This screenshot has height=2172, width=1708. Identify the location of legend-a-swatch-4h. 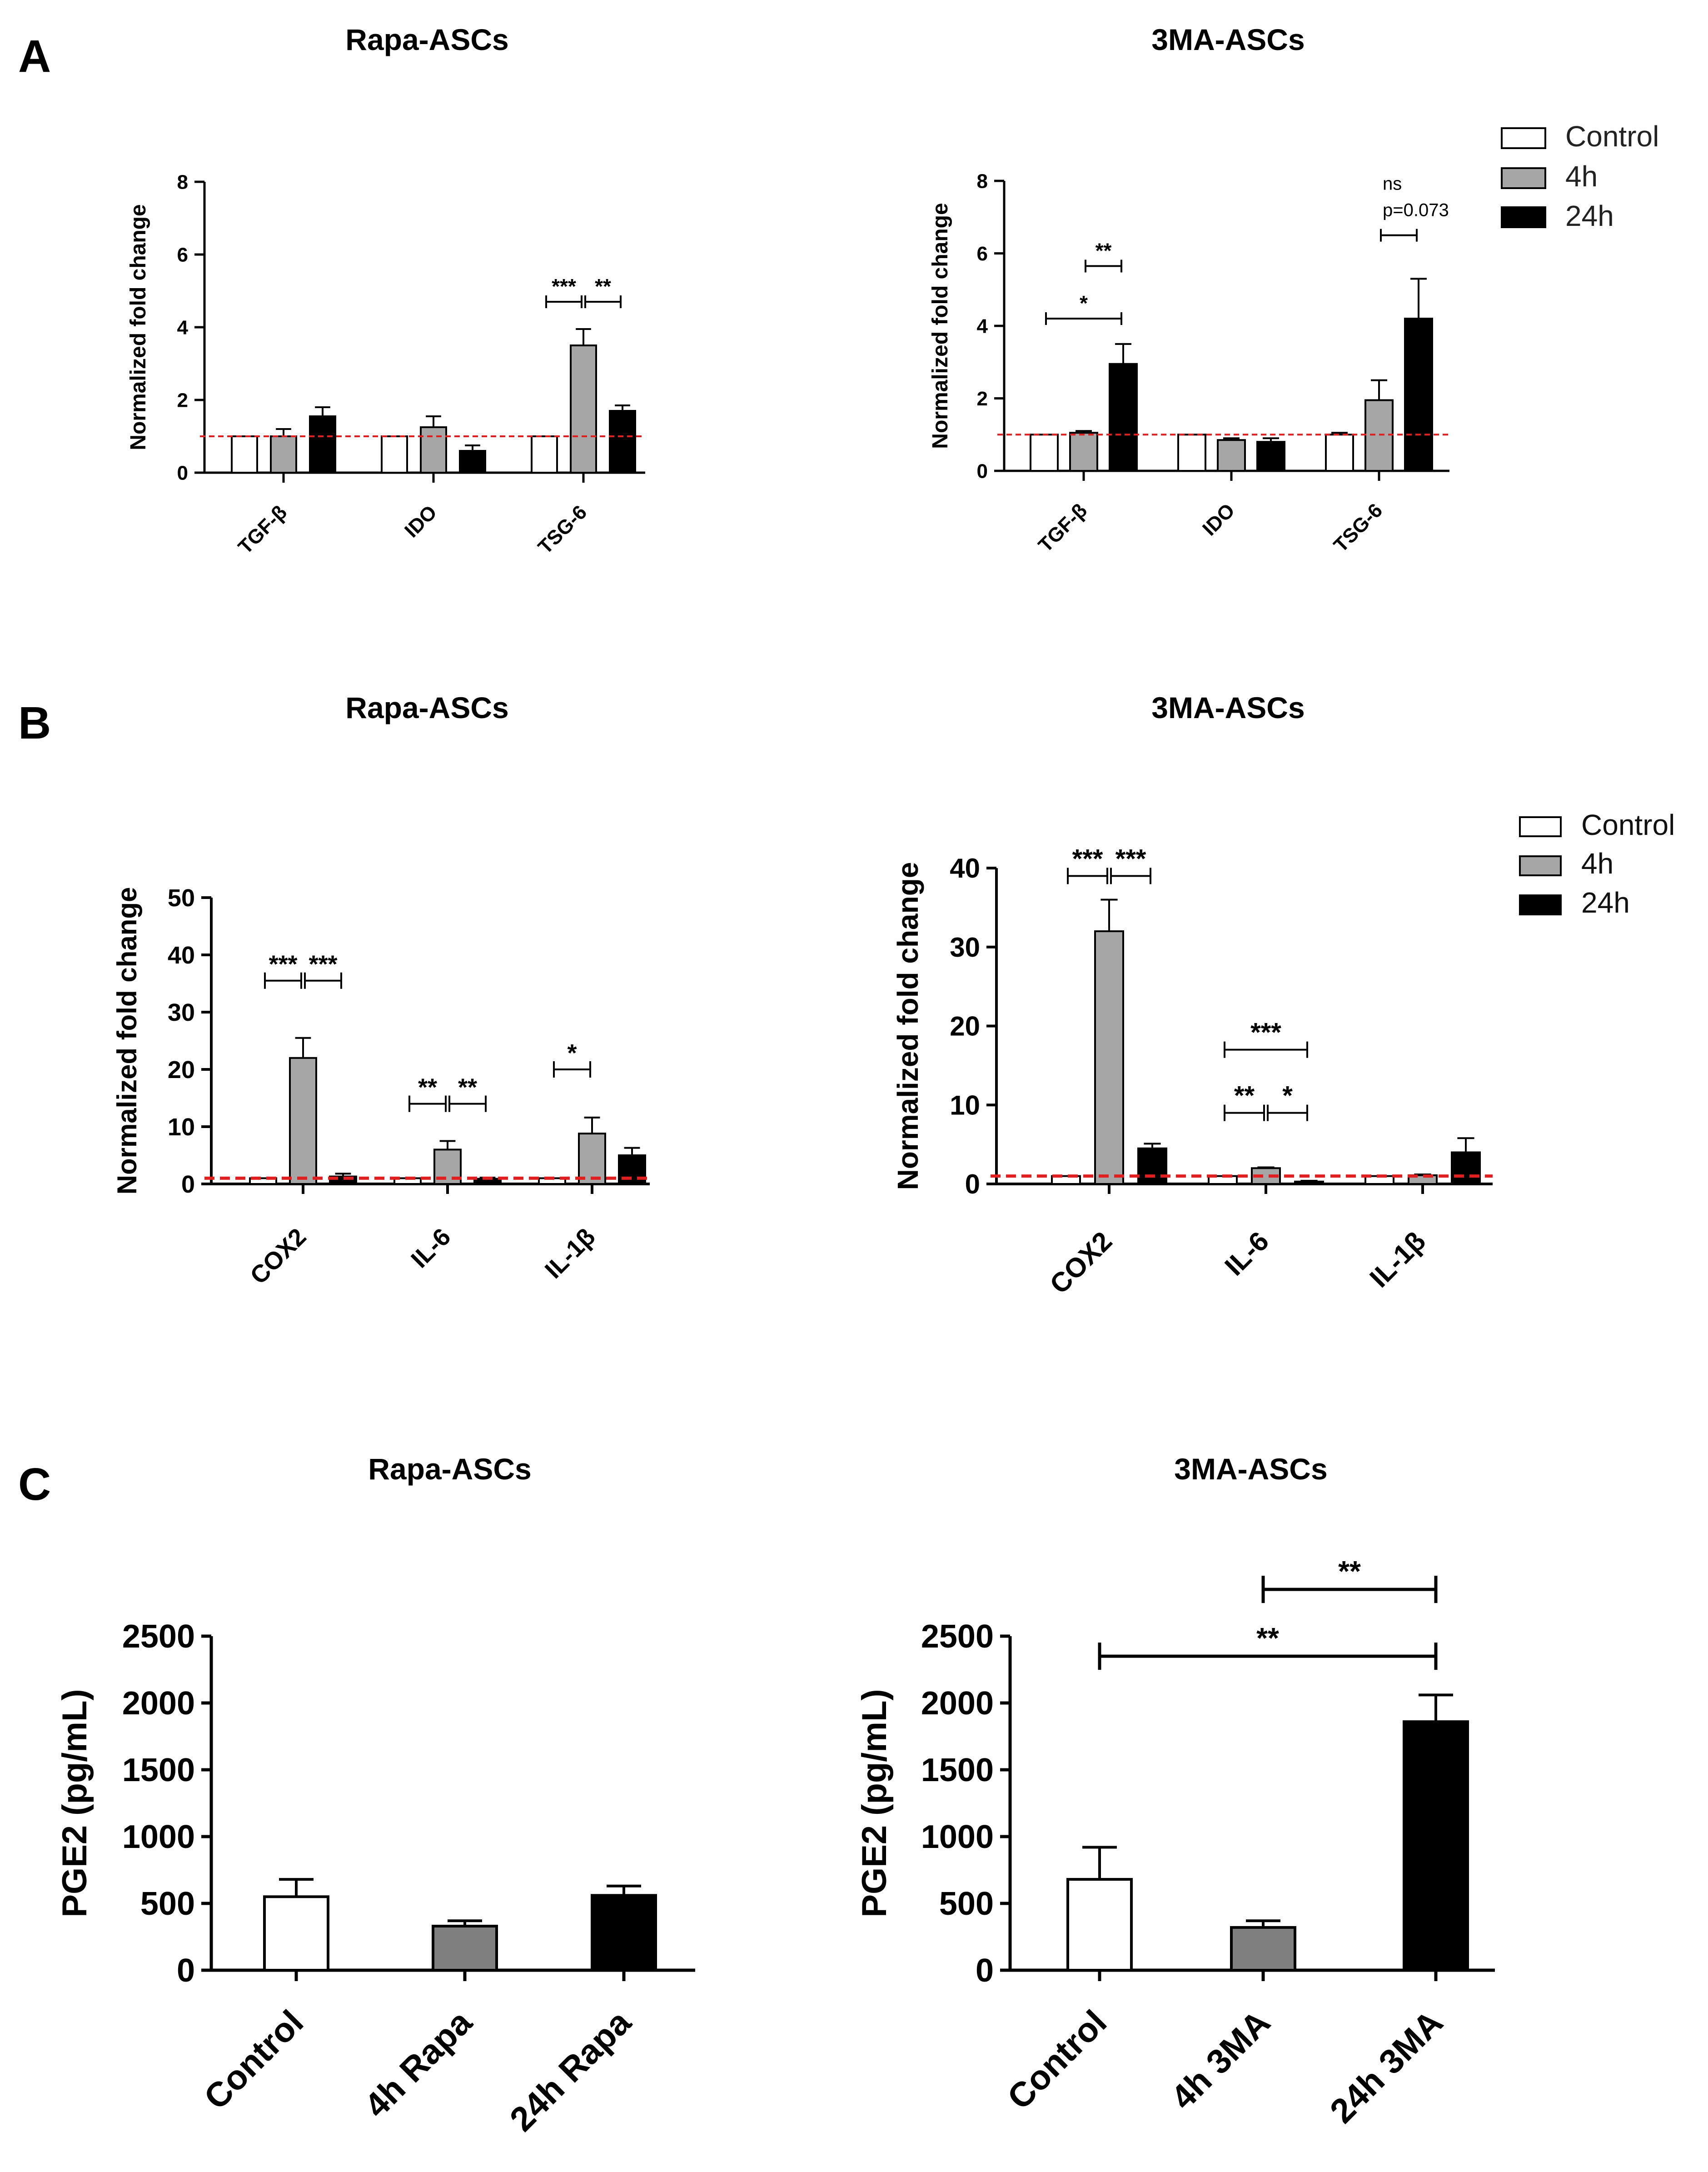
(1523, 178).